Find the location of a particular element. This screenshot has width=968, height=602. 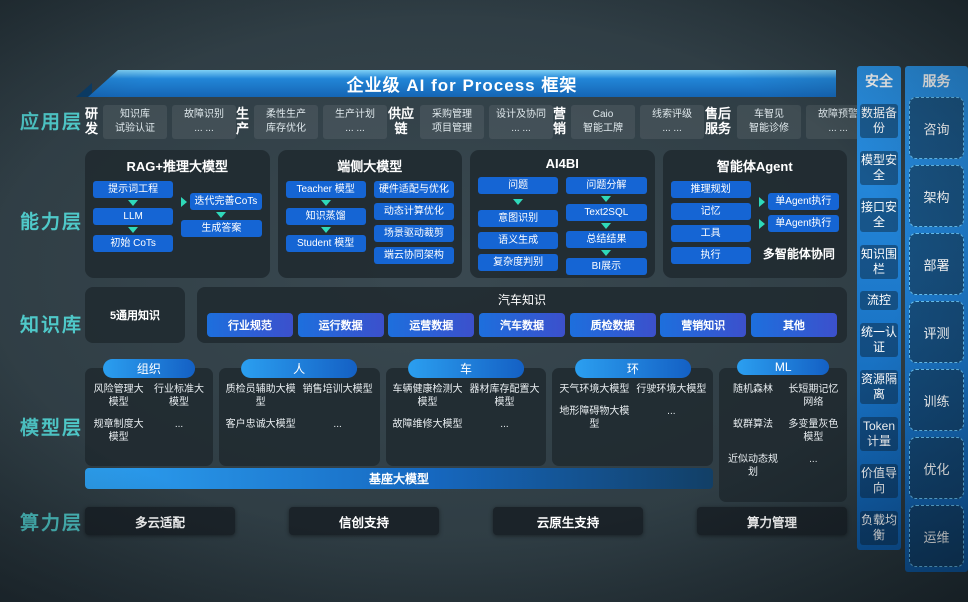

framework-banner: 企业级 AI for Process 框架 is located at coordinates (462, 83).